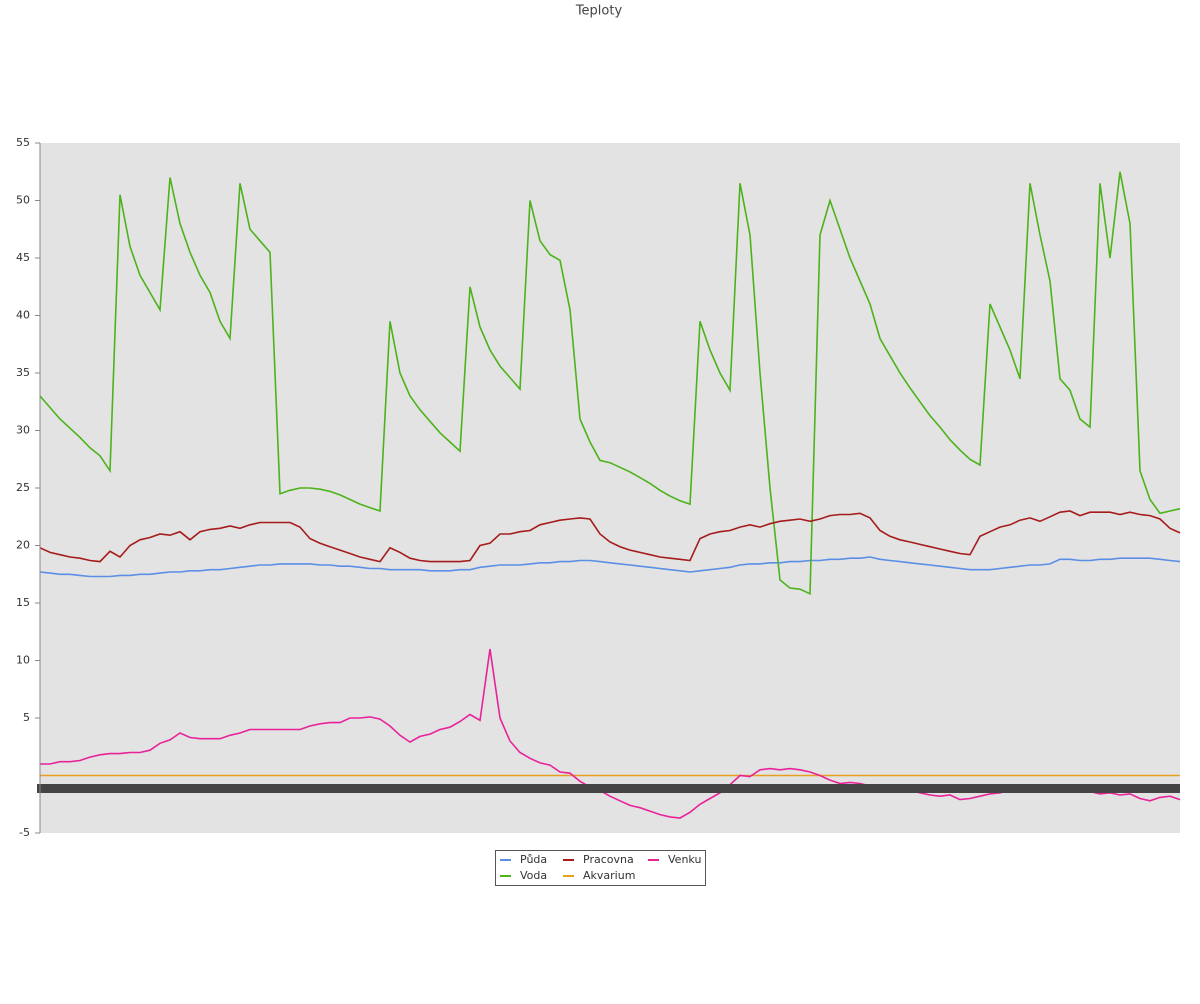 This screenshot has height=1004, width=1200. Describe the element at coordinates (608, 859) in the screenshot. I see `legend-label: Pracovna` at that location.